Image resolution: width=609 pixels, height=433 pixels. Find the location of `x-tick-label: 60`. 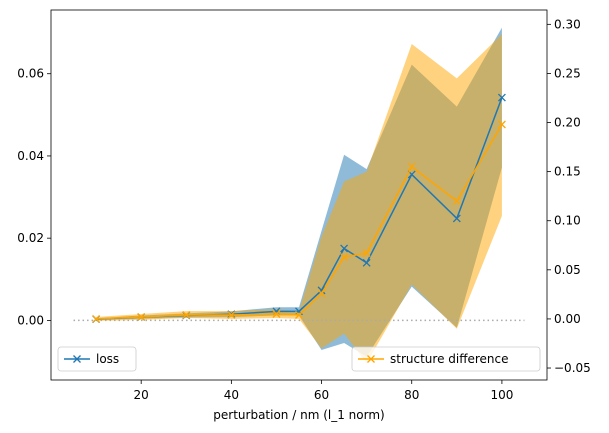

x-tick-label: 60 is located at coordinates (321, 395).